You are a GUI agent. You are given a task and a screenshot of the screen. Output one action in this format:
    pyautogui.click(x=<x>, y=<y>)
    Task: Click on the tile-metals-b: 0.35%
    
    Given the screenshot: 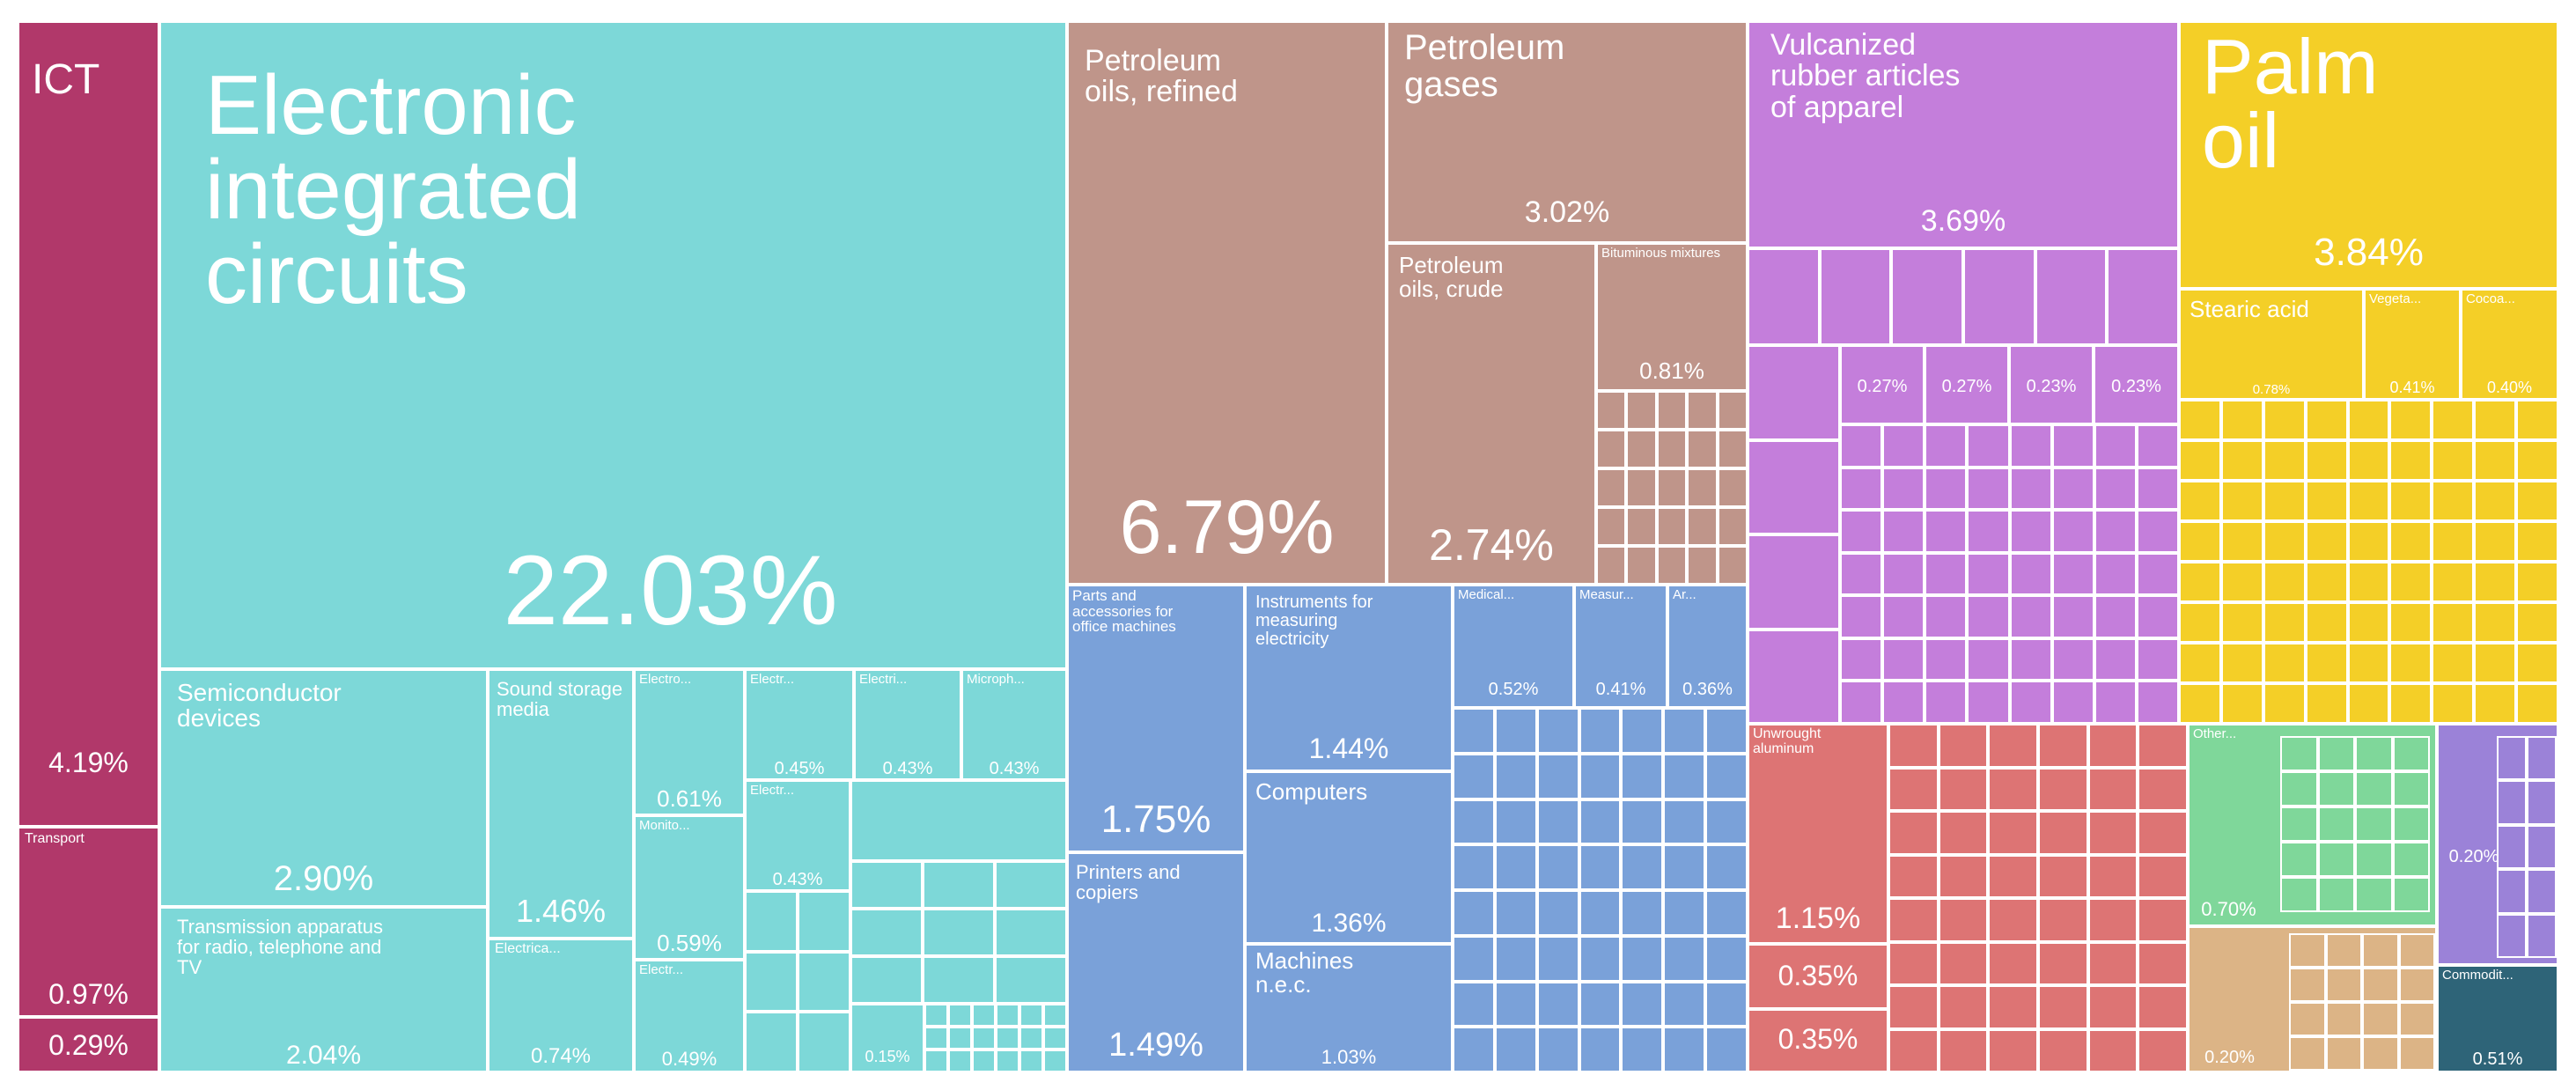 What is the action you would take?
    pyautogui.click(x=1818, y=1040)
    